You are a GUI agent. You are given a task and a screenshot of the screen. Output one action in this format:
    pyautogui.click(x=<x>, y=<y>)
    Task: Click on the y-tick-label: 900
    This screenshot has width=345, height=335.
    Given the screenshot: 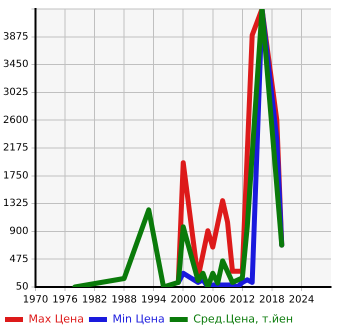 What is the action you would take?
    pyautogui.click(x=18, y=231)
    